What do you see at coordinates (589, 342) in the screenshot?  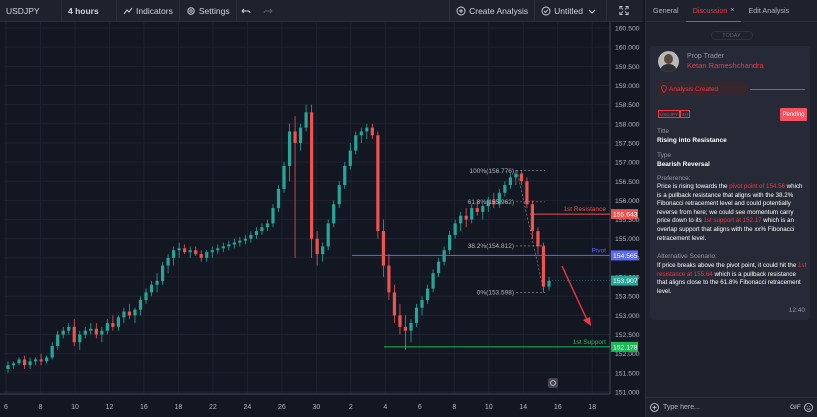 I see `level-label: 1st Support` at bounding box center [589, 342].